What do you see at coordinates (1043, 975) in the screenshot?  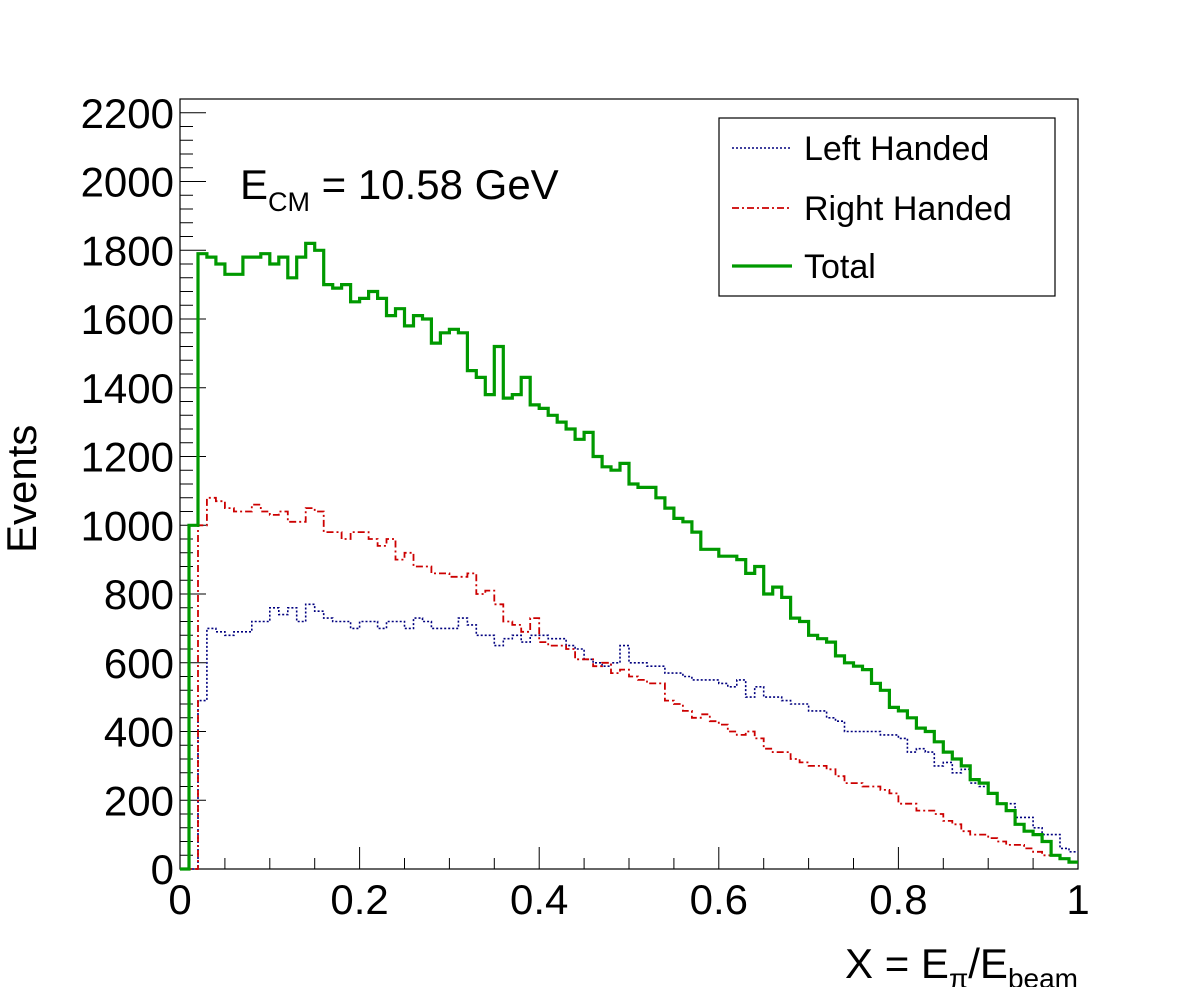 I see `x-axis-title-sub2: beam` at bounding box center [1043, 975].